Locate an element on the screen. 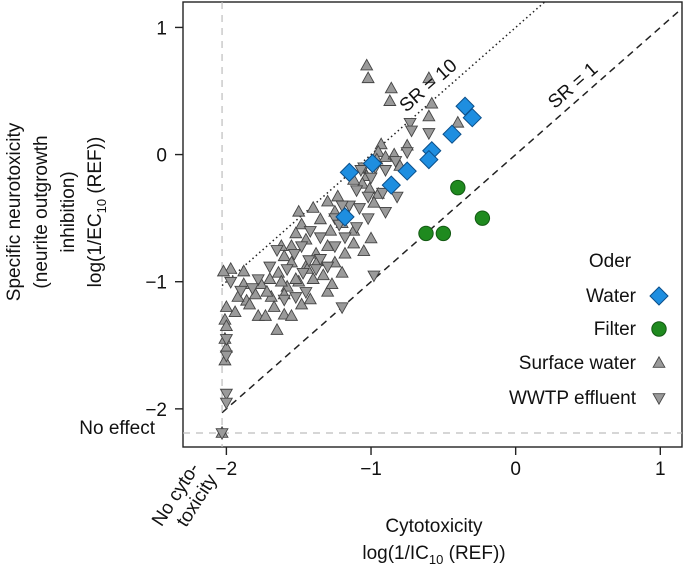 The height and width of the screenshot is (572, 685). legend-label-water: Water is located at coordinates (611, 296).